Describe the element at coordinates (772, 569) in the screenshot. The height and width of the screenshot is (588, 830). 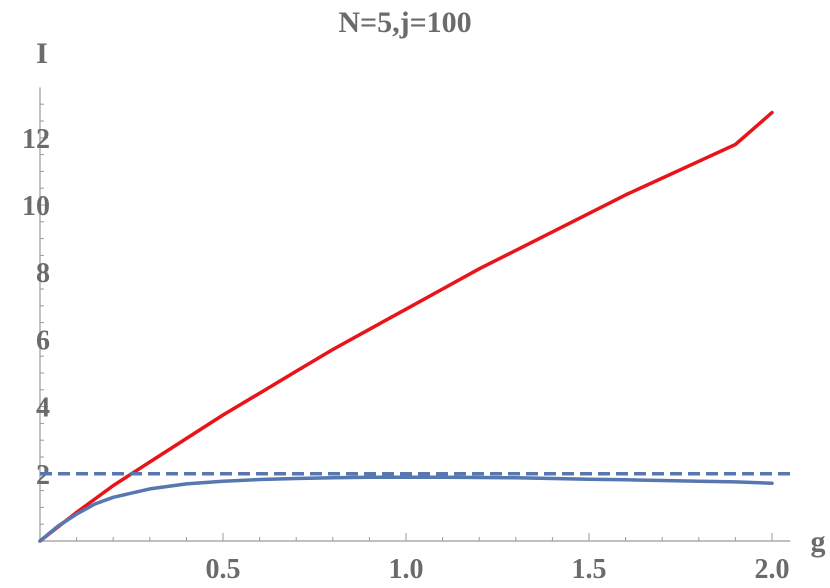
I see `x-tick-label: 2.0` at that location.